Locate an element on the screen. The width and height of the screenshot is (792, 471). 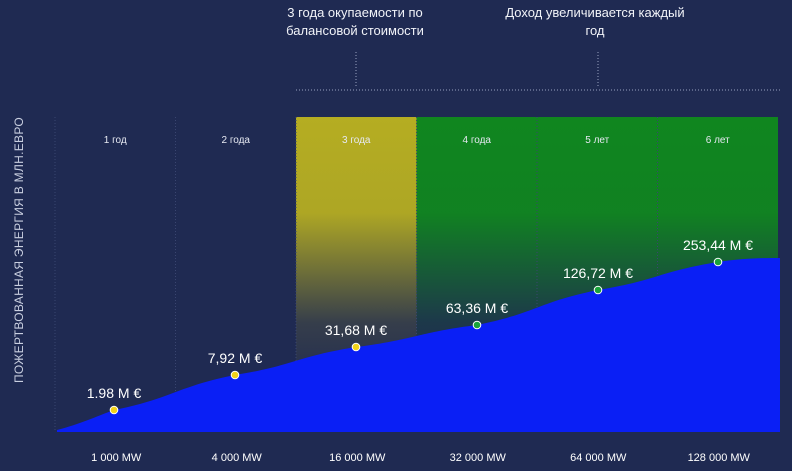
x-tick-label: 1 000 MW is located at coordinates (116, 458).